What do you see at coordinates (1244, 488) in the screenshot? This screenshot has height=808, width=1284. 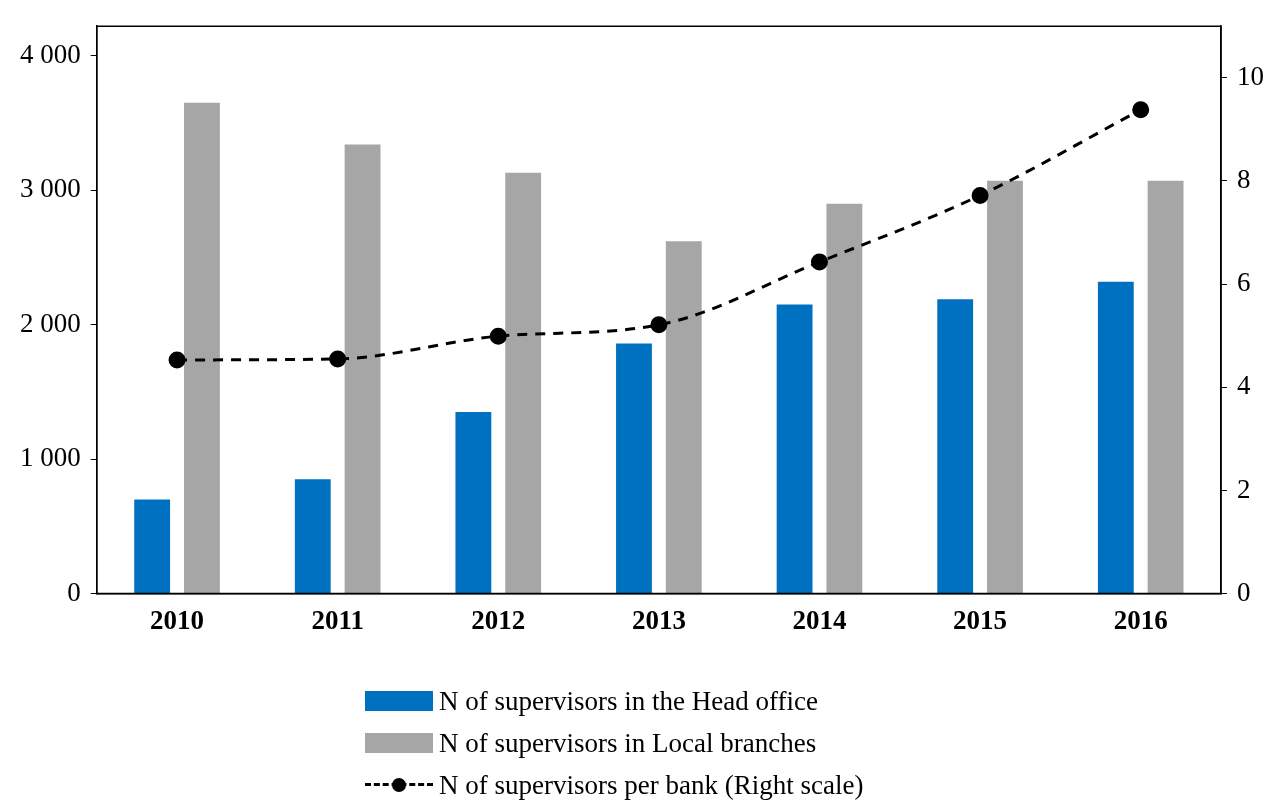 I see `y2-tick-label: 2` at bounding box center [1244, 488].